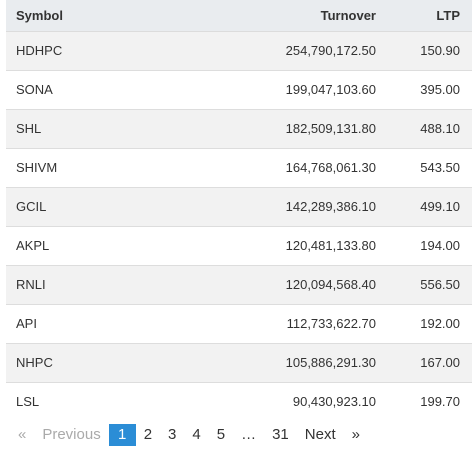 The image size is (473, 451). Describe the element at coordinates (31, 284) in the screenshot. I see `cell-symbol: RNLI` at that location.